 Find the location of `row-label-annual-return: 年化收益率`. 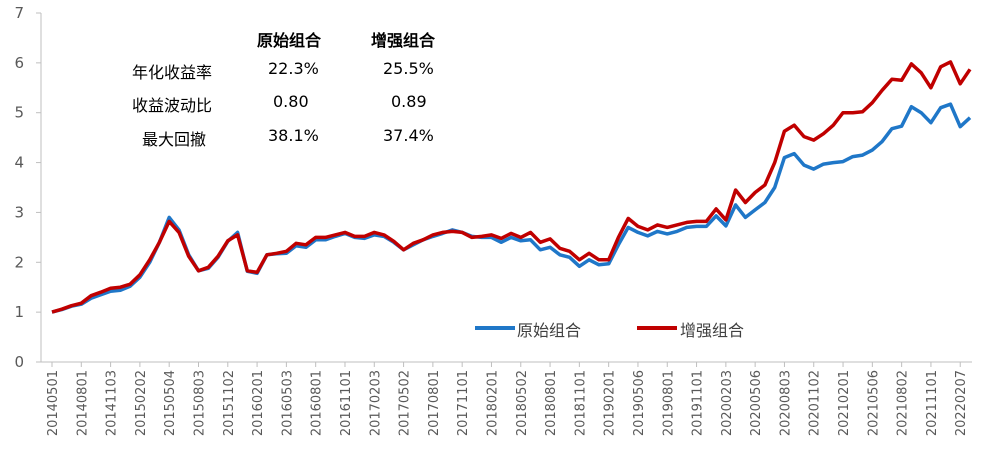

row-label-annual-return: 年化收益率 is located at coordinates (172, 72).